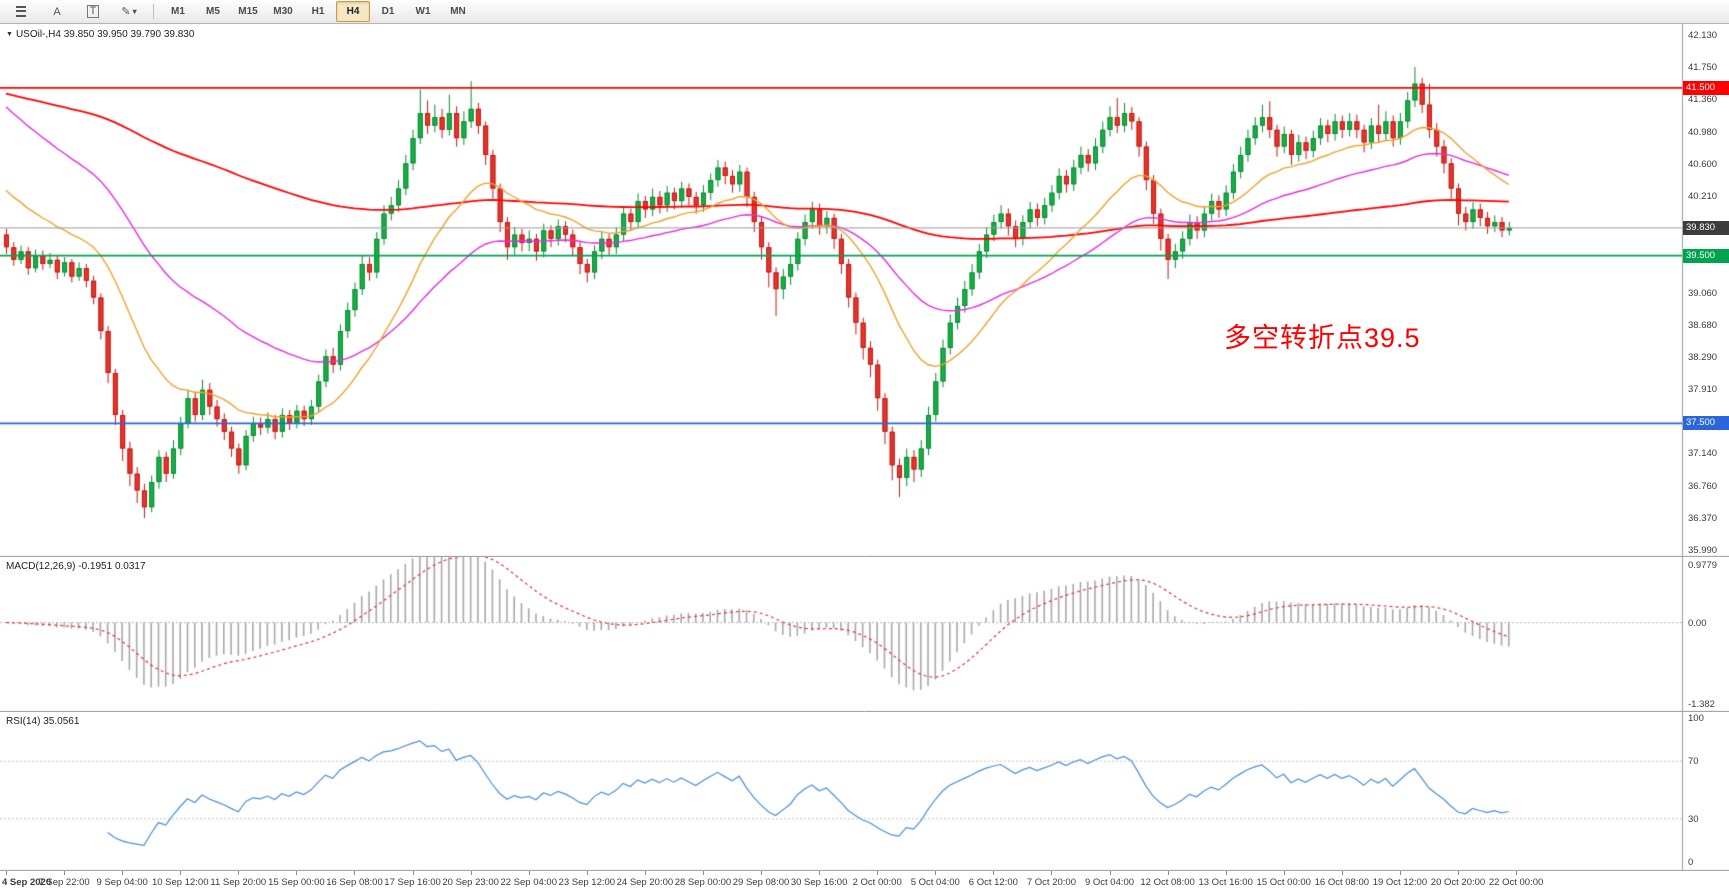  Describe the element at coordinates (423, 11) in the screenshot. I see `timeframe-button-w1: W1` at that location.